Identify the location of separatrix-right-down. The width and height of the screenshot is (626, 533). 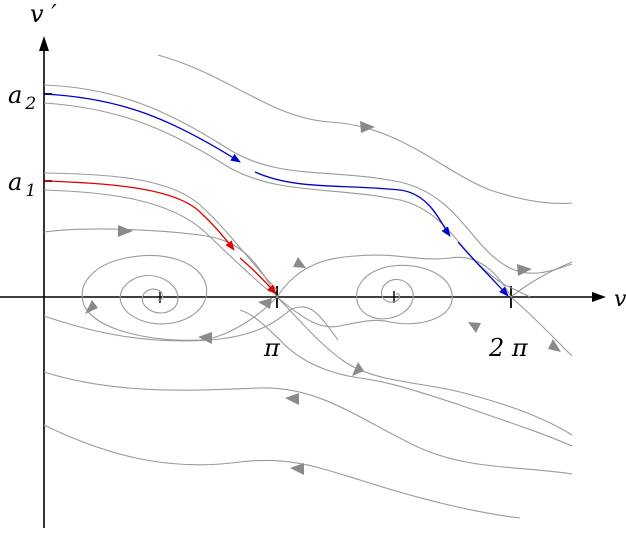
(541, 326).